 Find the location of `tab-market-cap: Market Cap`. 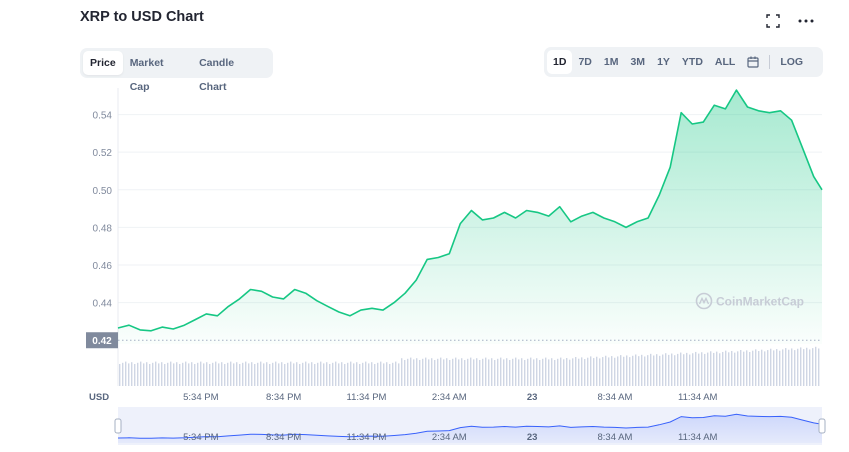

tab-market-cap: Market Cap is located at coordinates (146, 75).